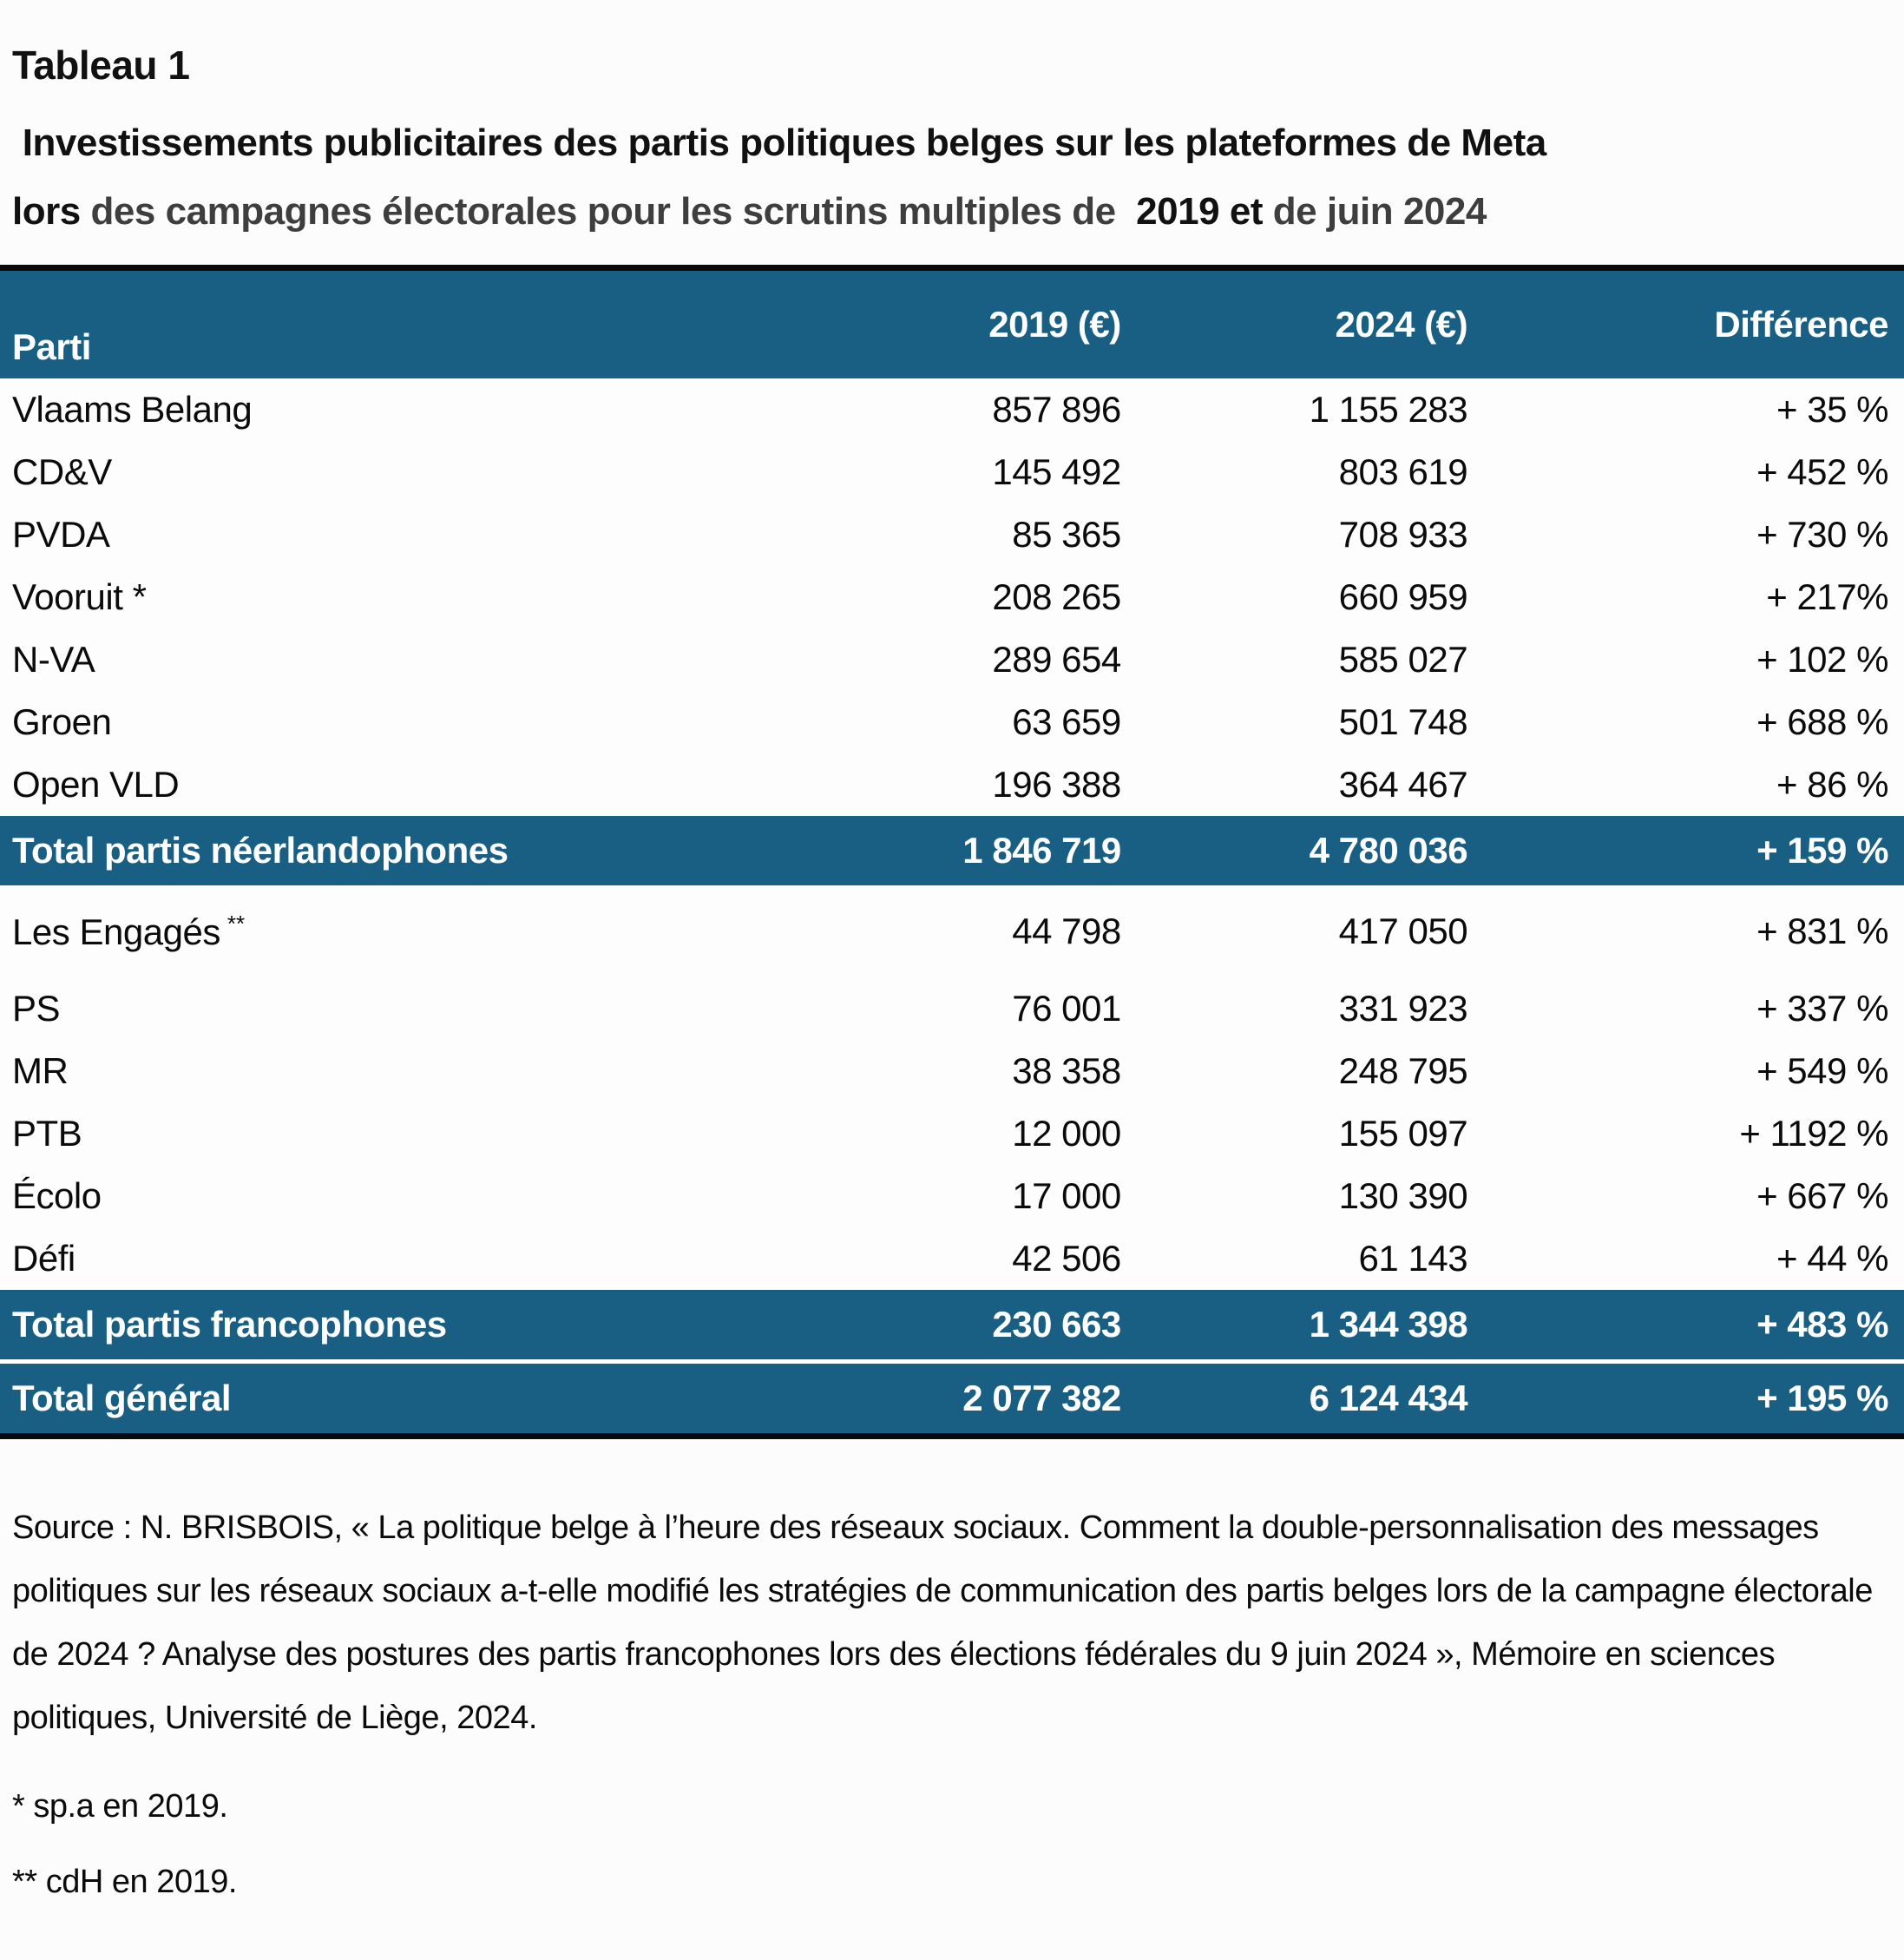  I want to click on header-party: Parti, so click(412, 323).